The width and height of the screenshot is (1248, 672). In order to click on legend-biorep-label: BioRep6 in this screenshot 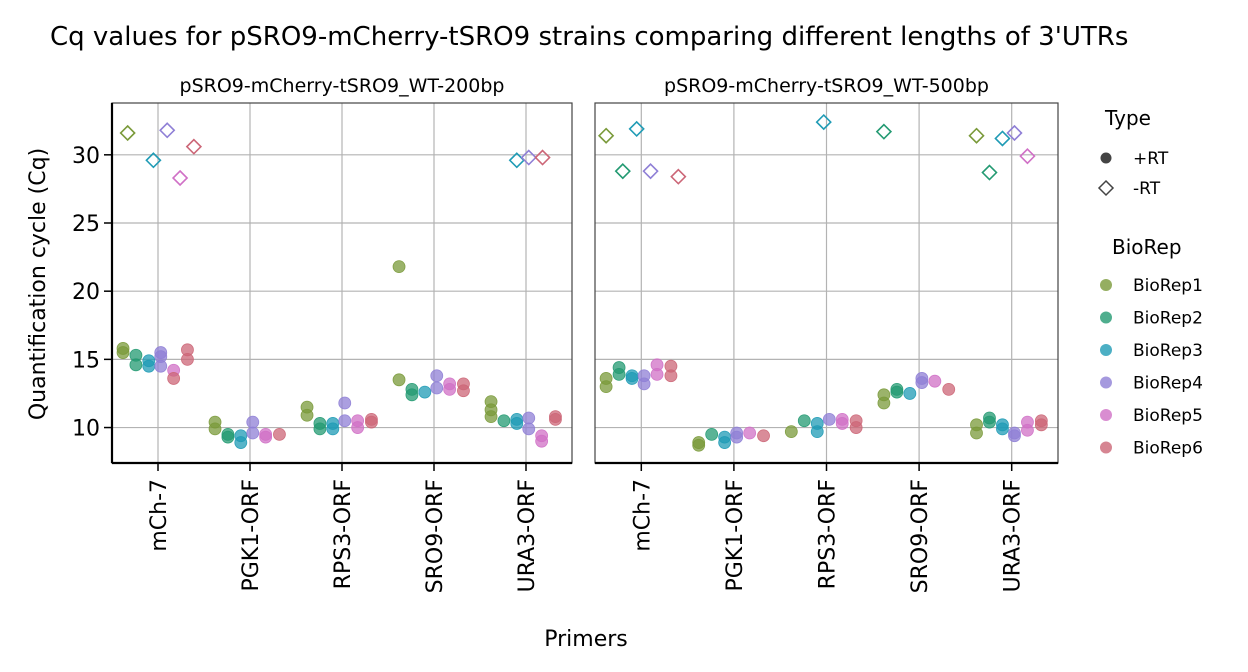, I will do `click(1168, 449)`.